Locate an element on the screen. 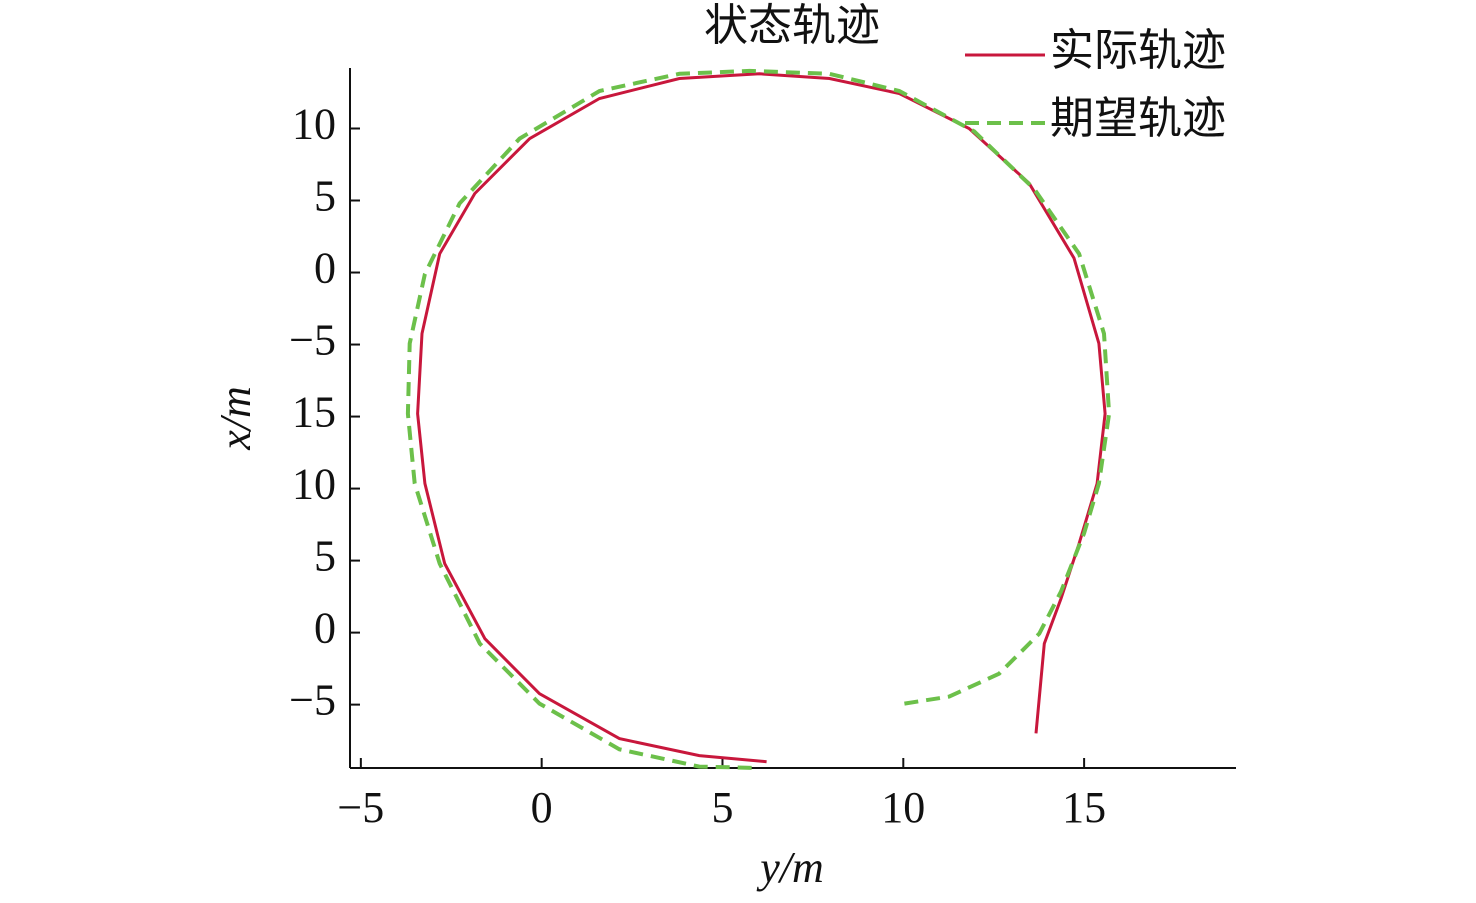 This screenshot has height=903, width=1476. legend-label: 期望轨迹 is located at coordinates (1138, 118).